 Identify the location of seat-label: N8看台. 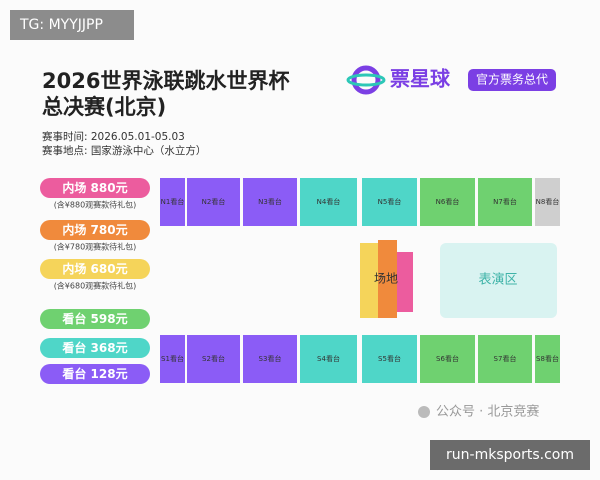
(548, 201).